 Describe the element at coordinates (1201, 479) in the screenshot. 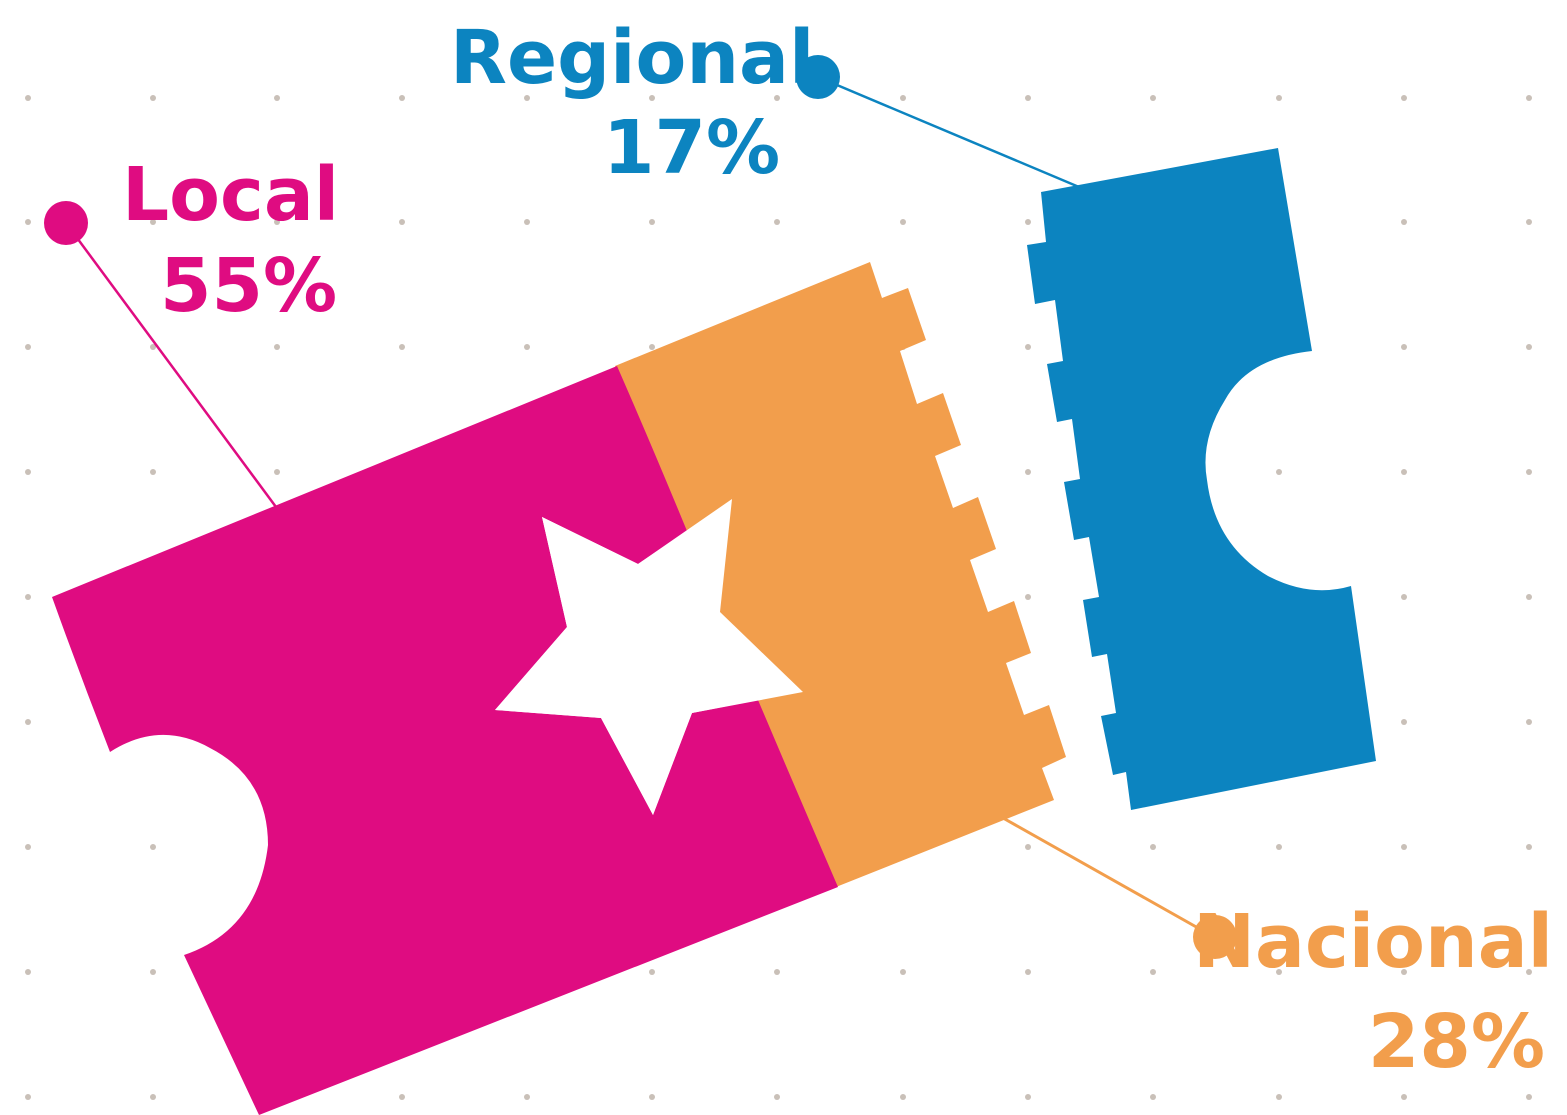

I see `ticket-segment-regional` at that location.